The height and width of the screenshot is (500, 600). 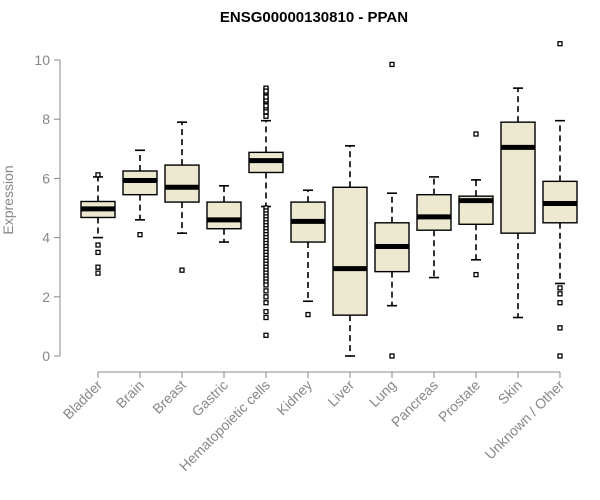 I want to click on box-skin, so click(x=518, y=203).